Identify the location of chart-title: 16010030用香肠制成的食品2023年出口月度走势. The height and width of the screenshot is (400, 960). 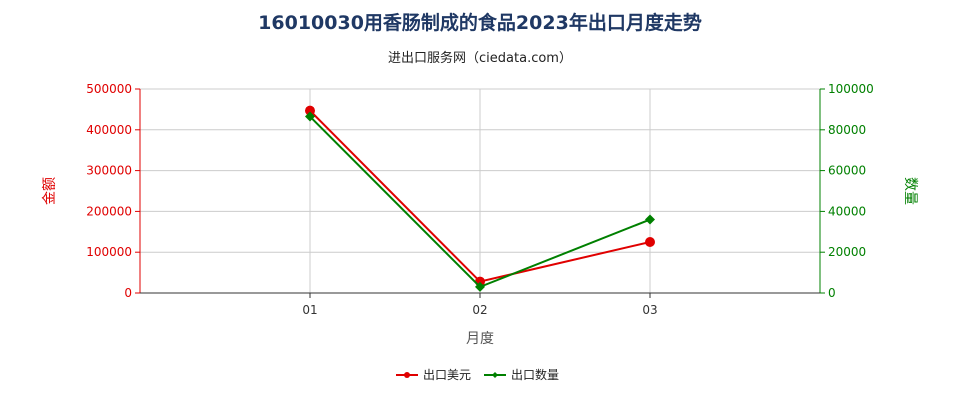
(480, 22).